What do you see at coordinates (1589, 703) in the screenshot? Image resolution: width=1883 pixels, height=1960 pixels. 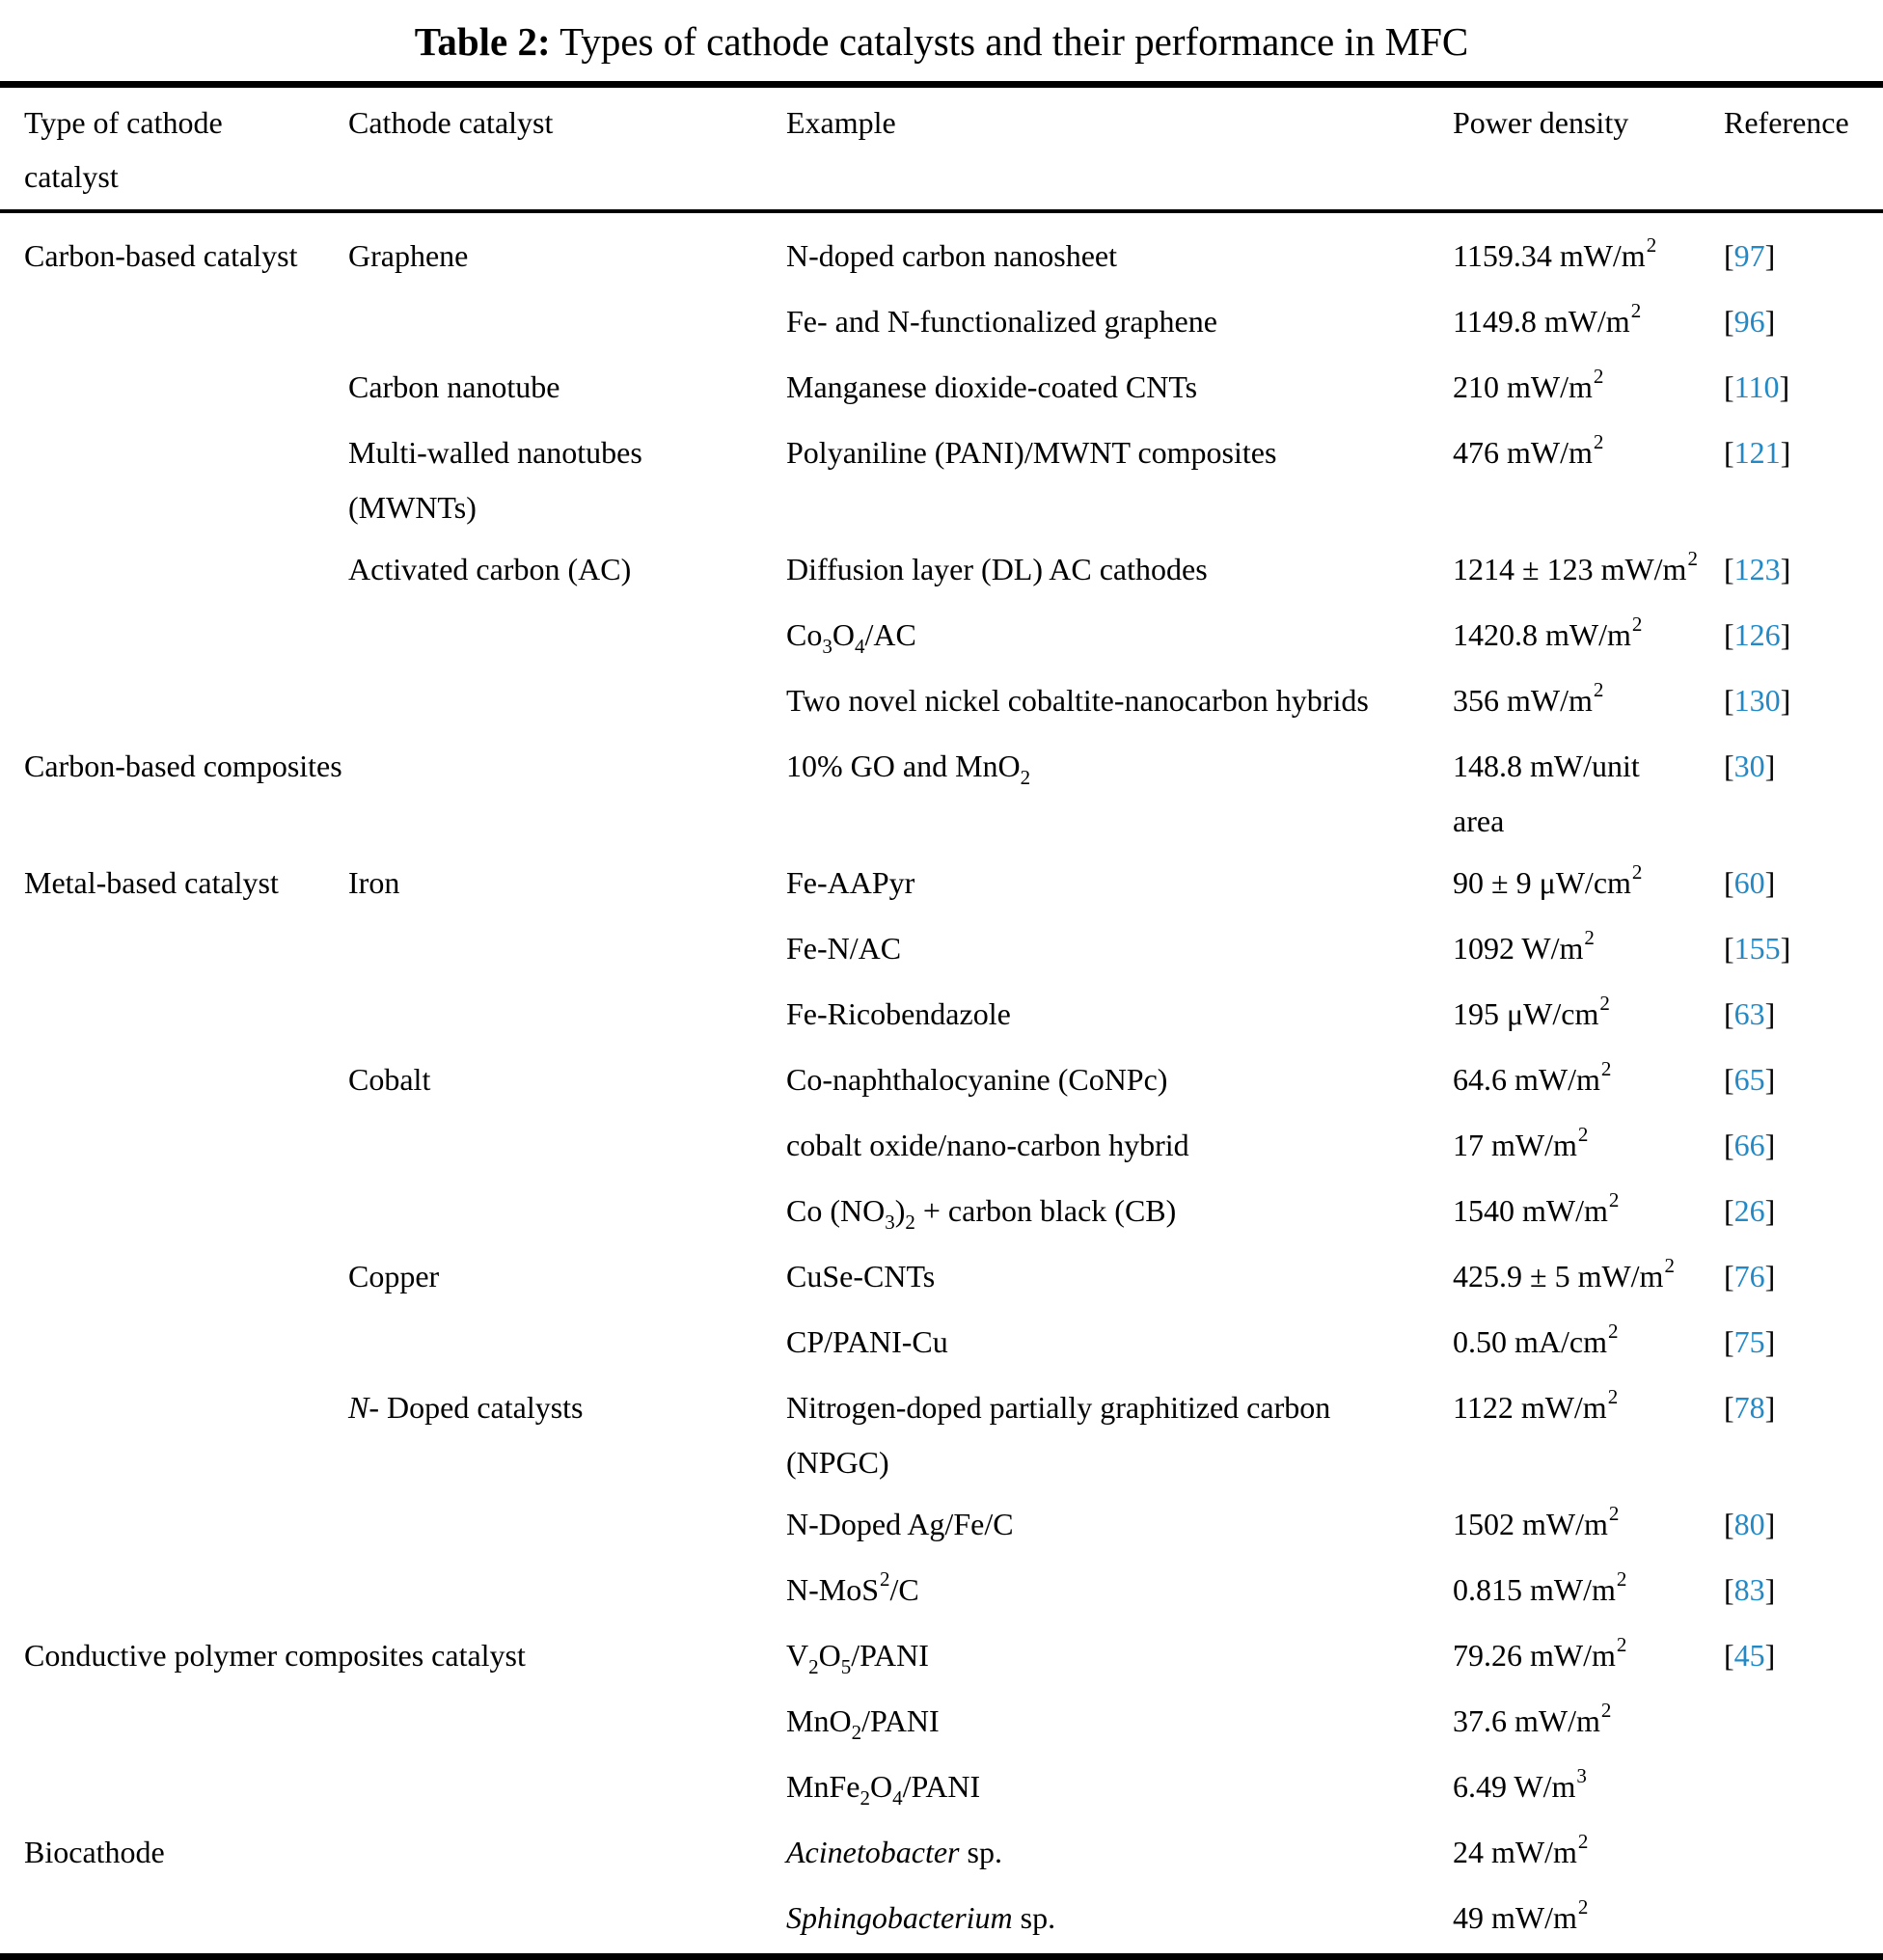 I see `cell-power-density: 356 mW/m2` at bounding box center [1589, 703].